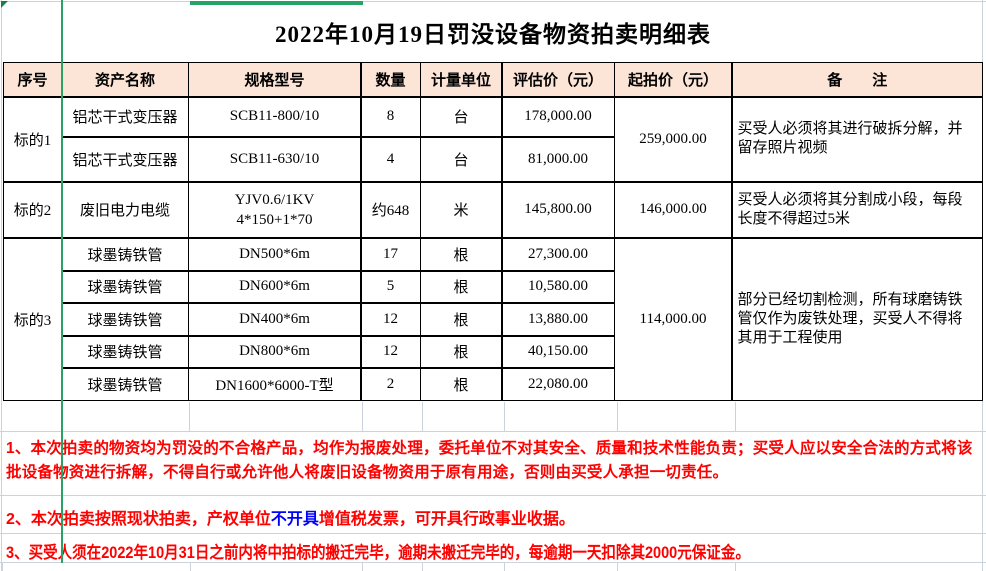 The width and height of the screenshot is (986, 571). What do you see at coordinates (461, 209) in the screenshot?
I see `cell-lot2-item1-unit: 米` at bounding box center [461, 209].